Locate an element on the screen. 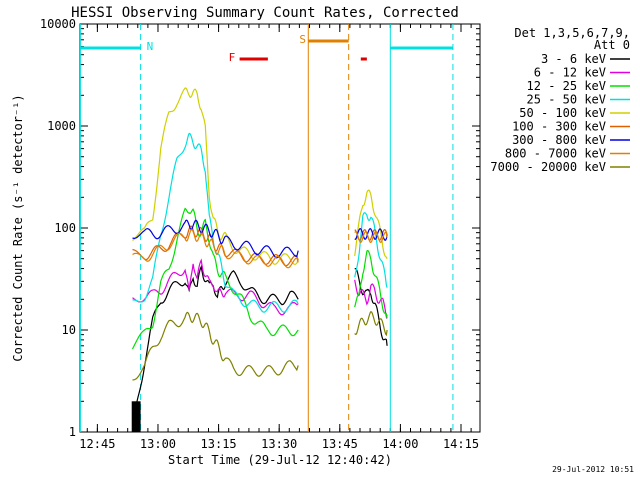 The width and height of the screenshot is (640, 480). x-tick-label: 13:45 is located at coordinates (340, 444).